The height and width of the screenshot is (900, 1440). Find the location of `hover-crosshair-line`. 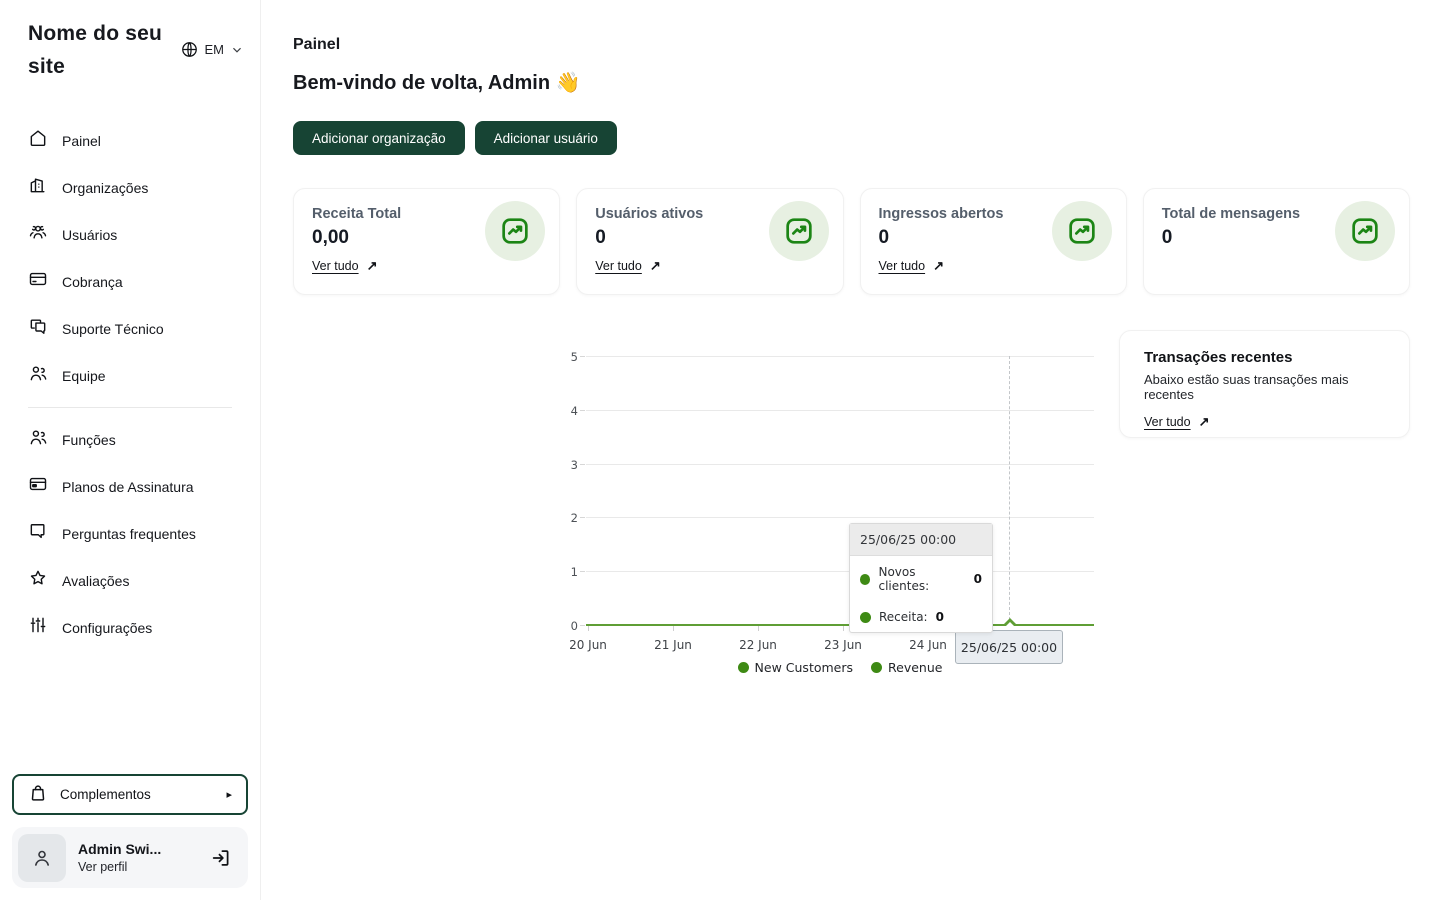

hover-crosshair-line is located at coordinates (1009, 490).